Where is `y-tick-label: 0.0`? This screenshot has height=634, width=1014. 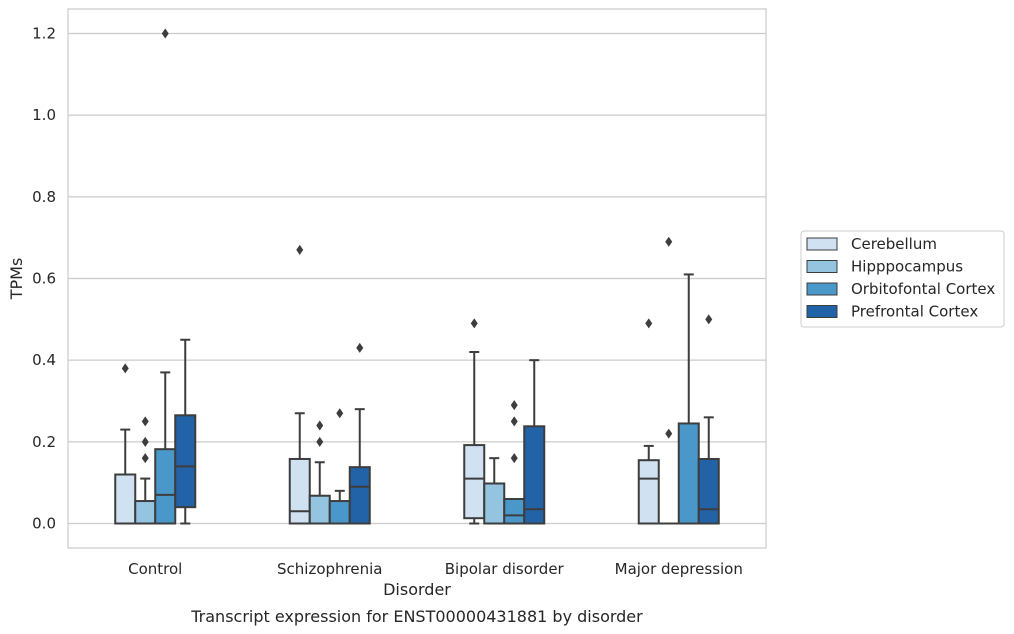 y-tick-label: 0.0 is located at coordinates (44, 524).